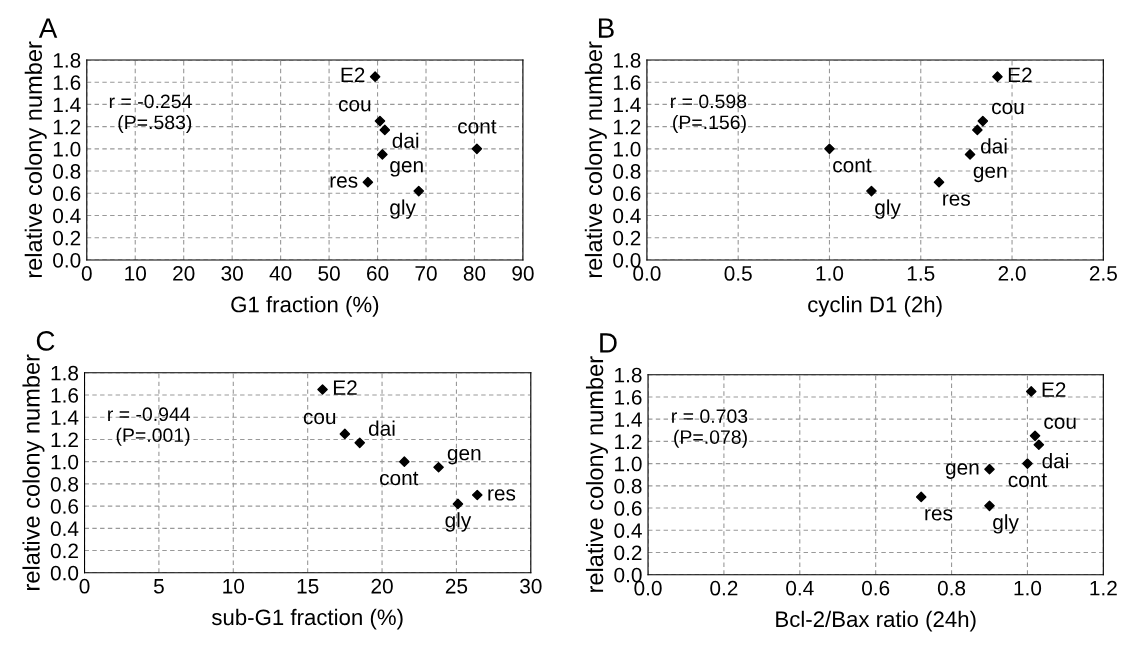 This screenshot has width=1127, height=645. I want to click on x-tick-label: 1.5, so click(921, 273).